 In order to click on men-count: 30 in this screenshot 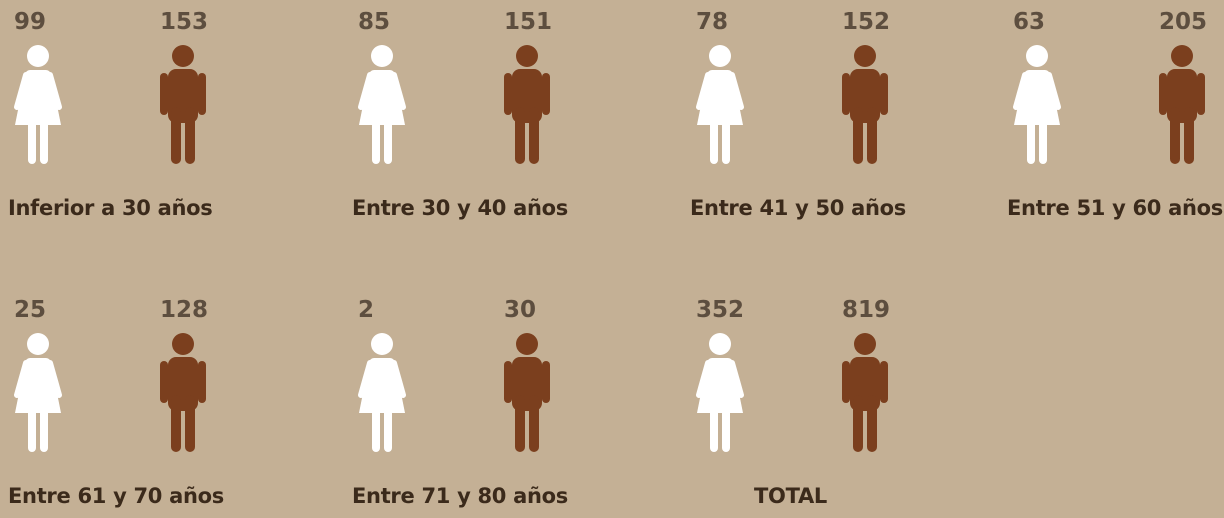, I will do `click(520, 310)`.